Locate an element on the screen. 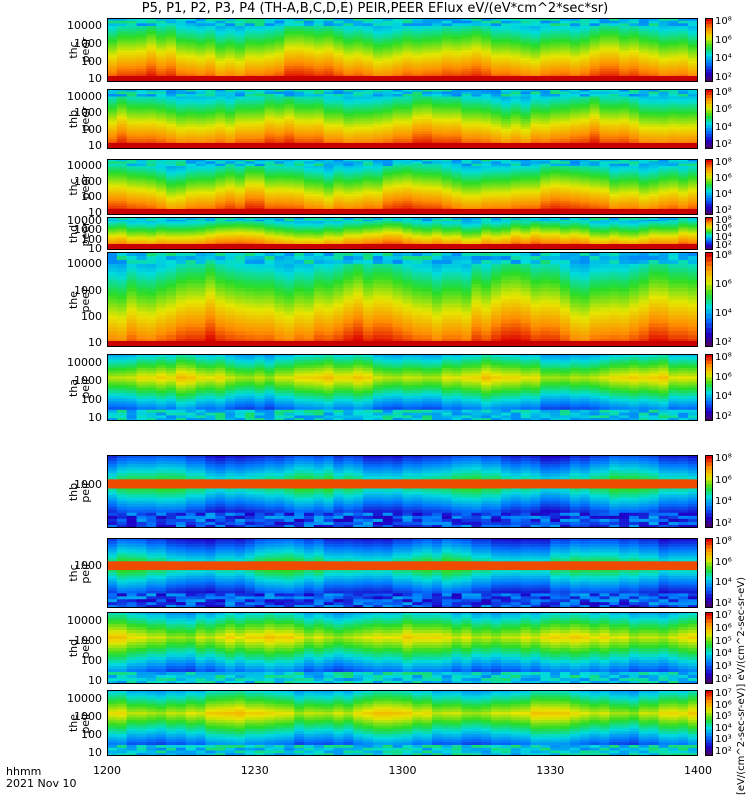  date-label: 2021 Nov 10 is located at coordinates (41, 783).